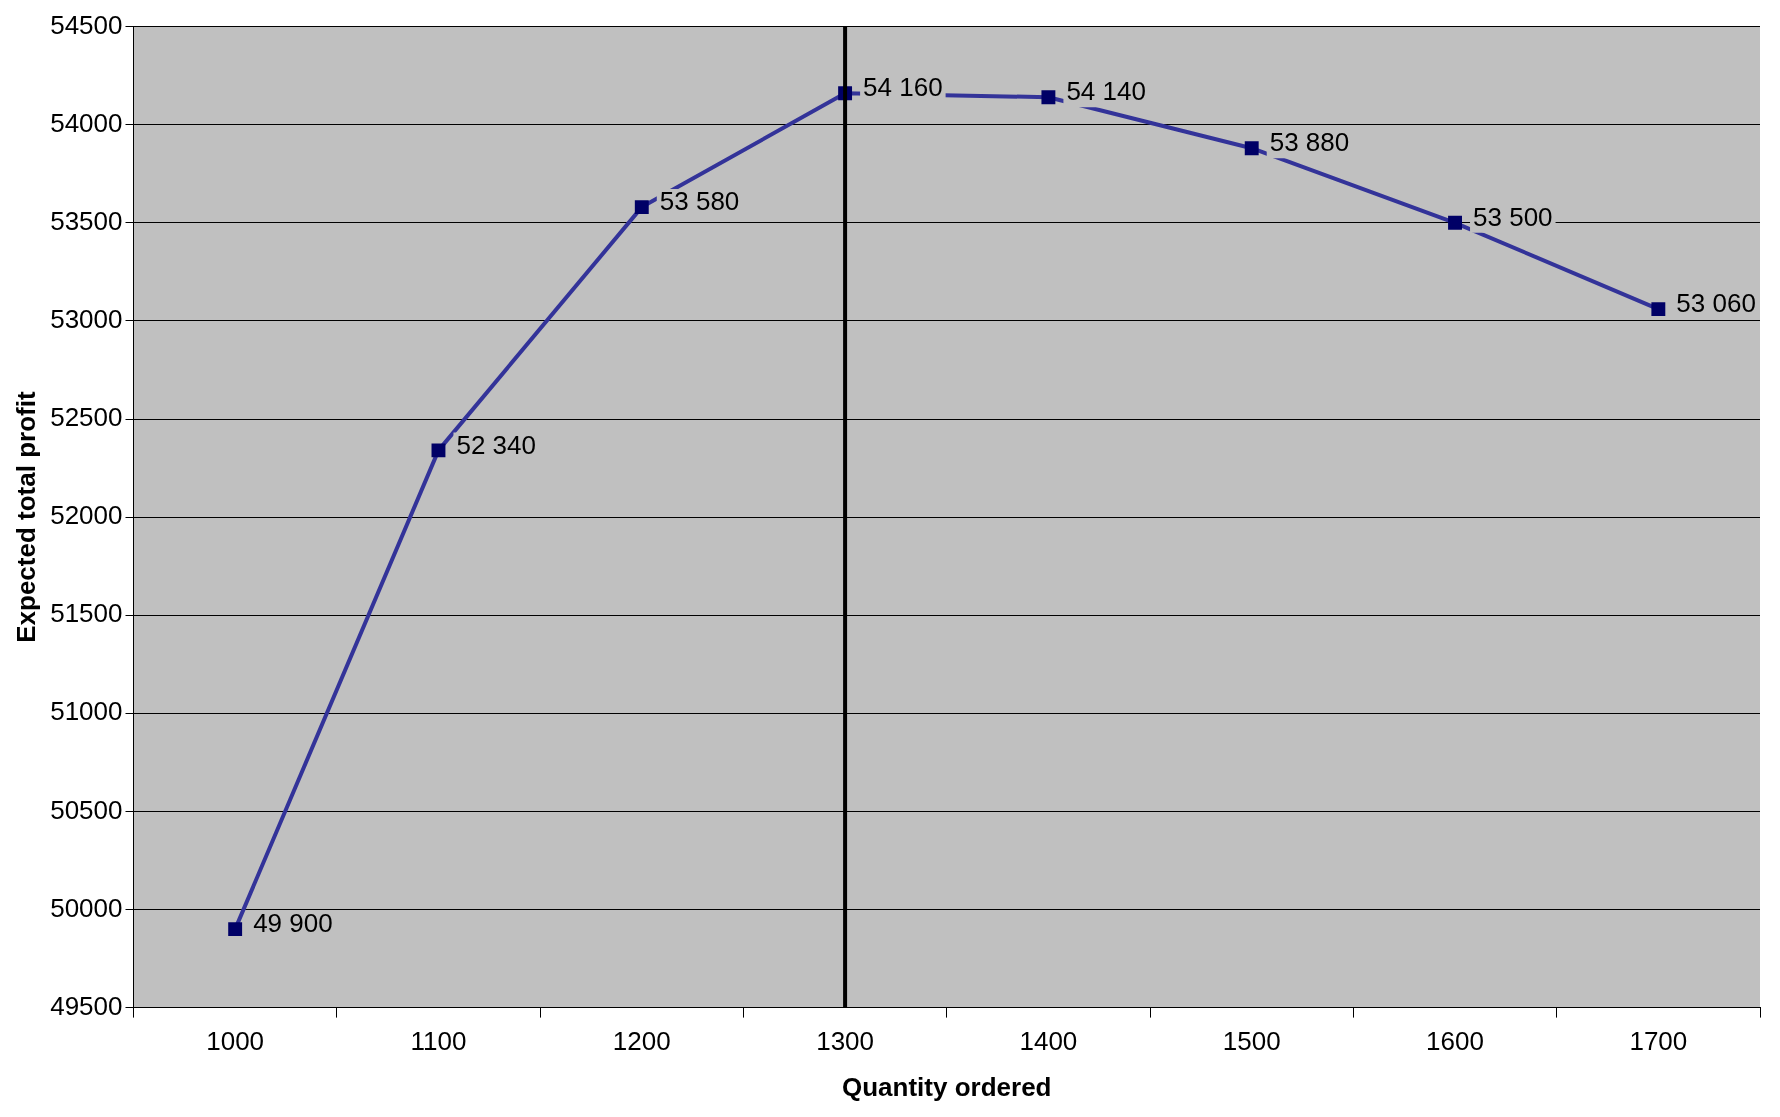 The image size is (1780, 1117). I want to click on x-tick-label: 1300, so click(845, 1041).